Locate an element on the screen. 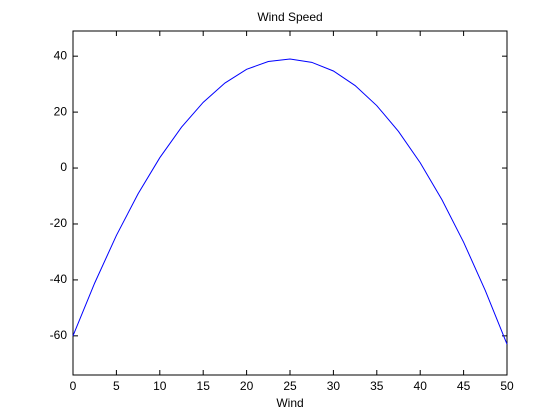  chart-title: Wind Speed is located at coordinates (289, 17).